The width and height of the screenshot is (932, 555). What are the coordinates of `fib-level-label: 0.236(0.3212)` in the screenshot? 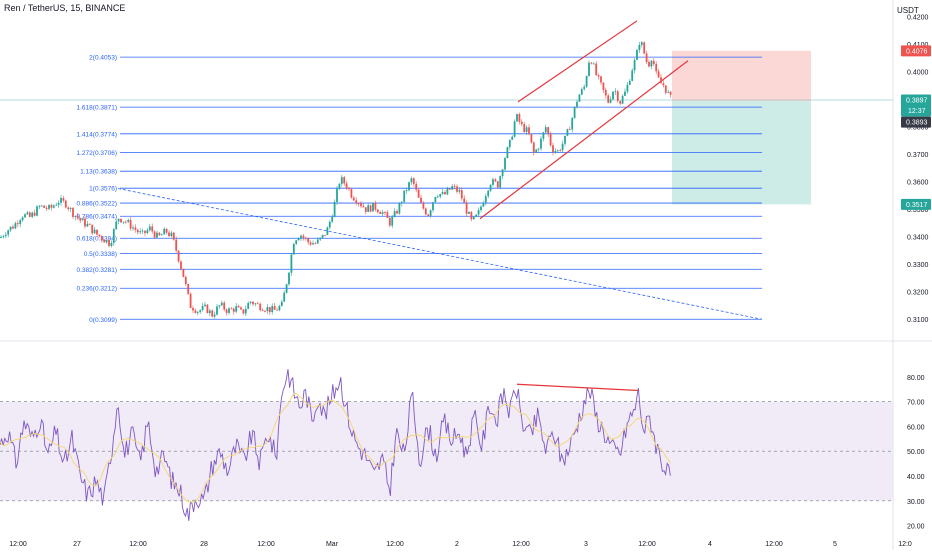 It's located at (97, 289).